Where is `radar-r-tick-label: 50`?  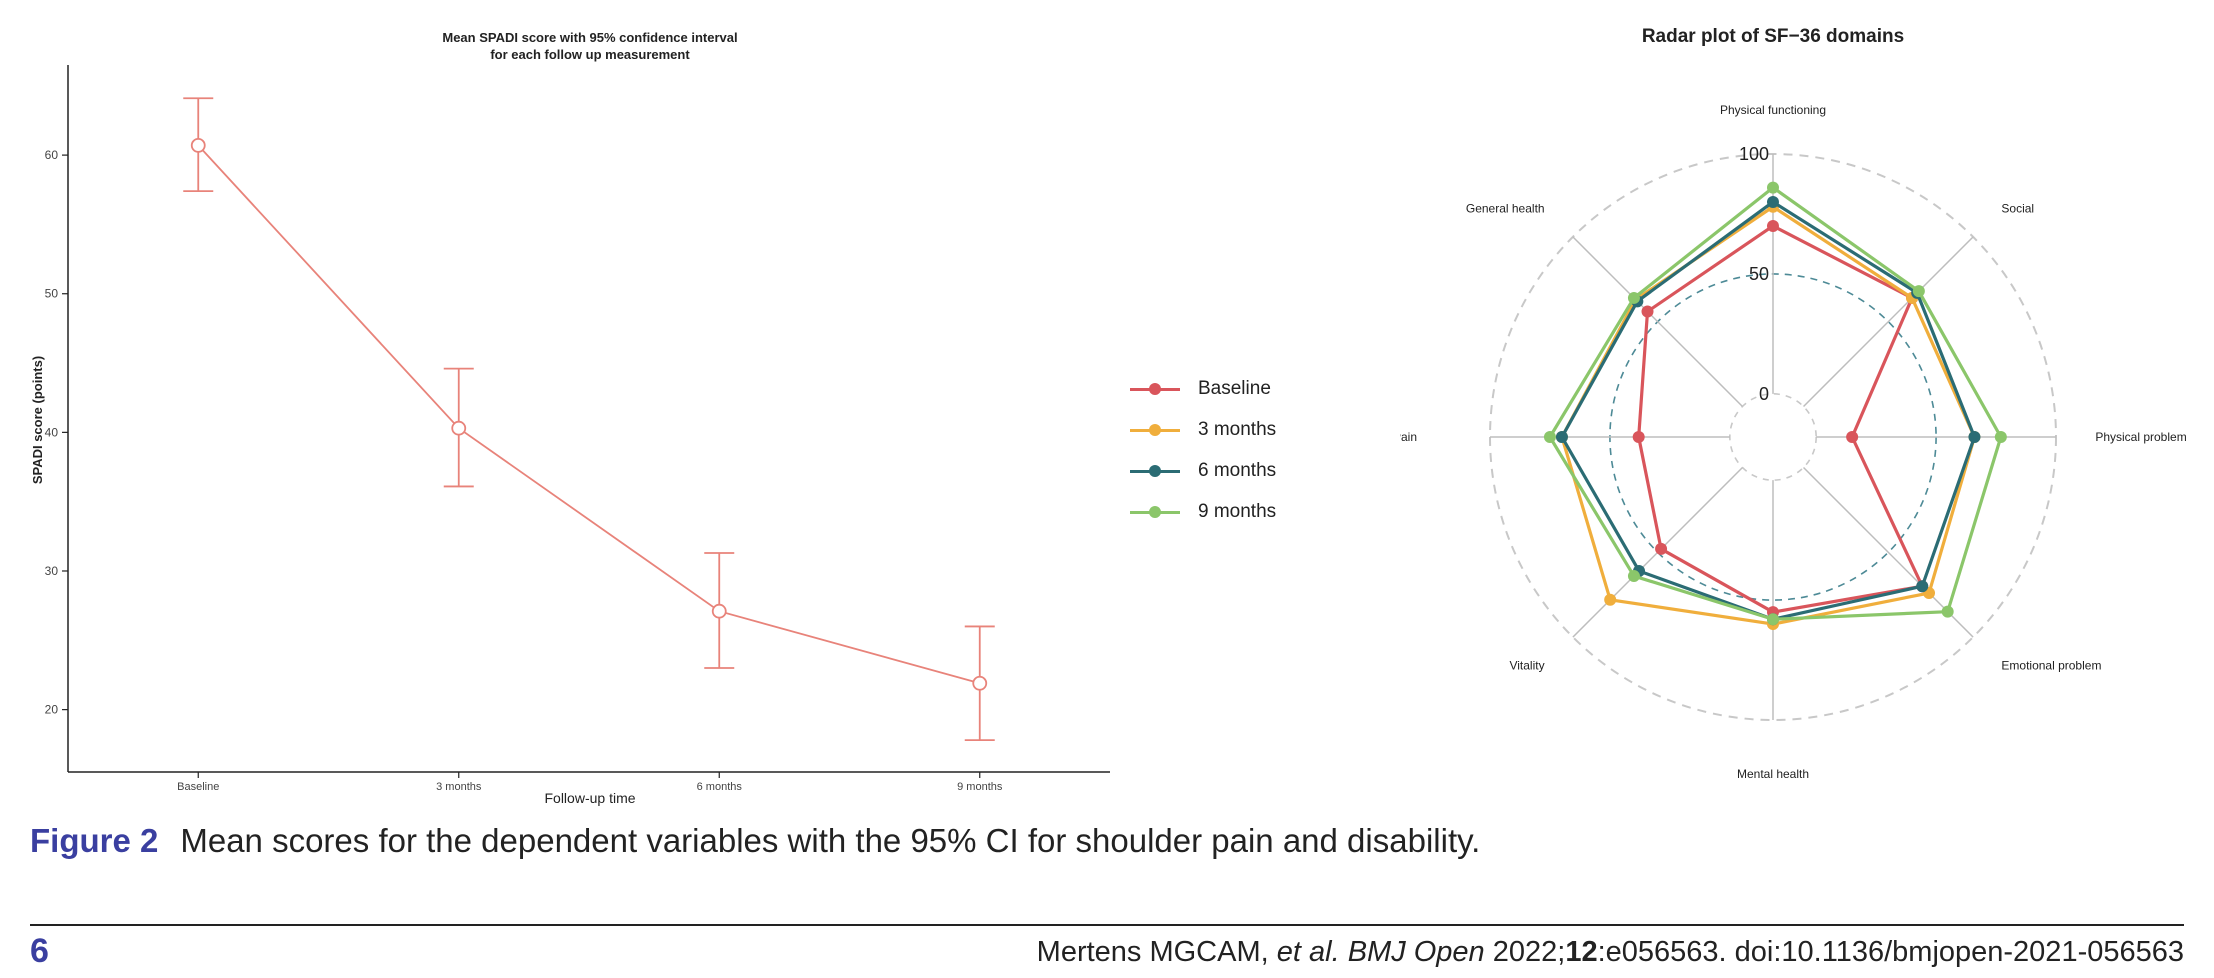
radar-r-tick-label: 50 is located at coordinates (1759, 274).